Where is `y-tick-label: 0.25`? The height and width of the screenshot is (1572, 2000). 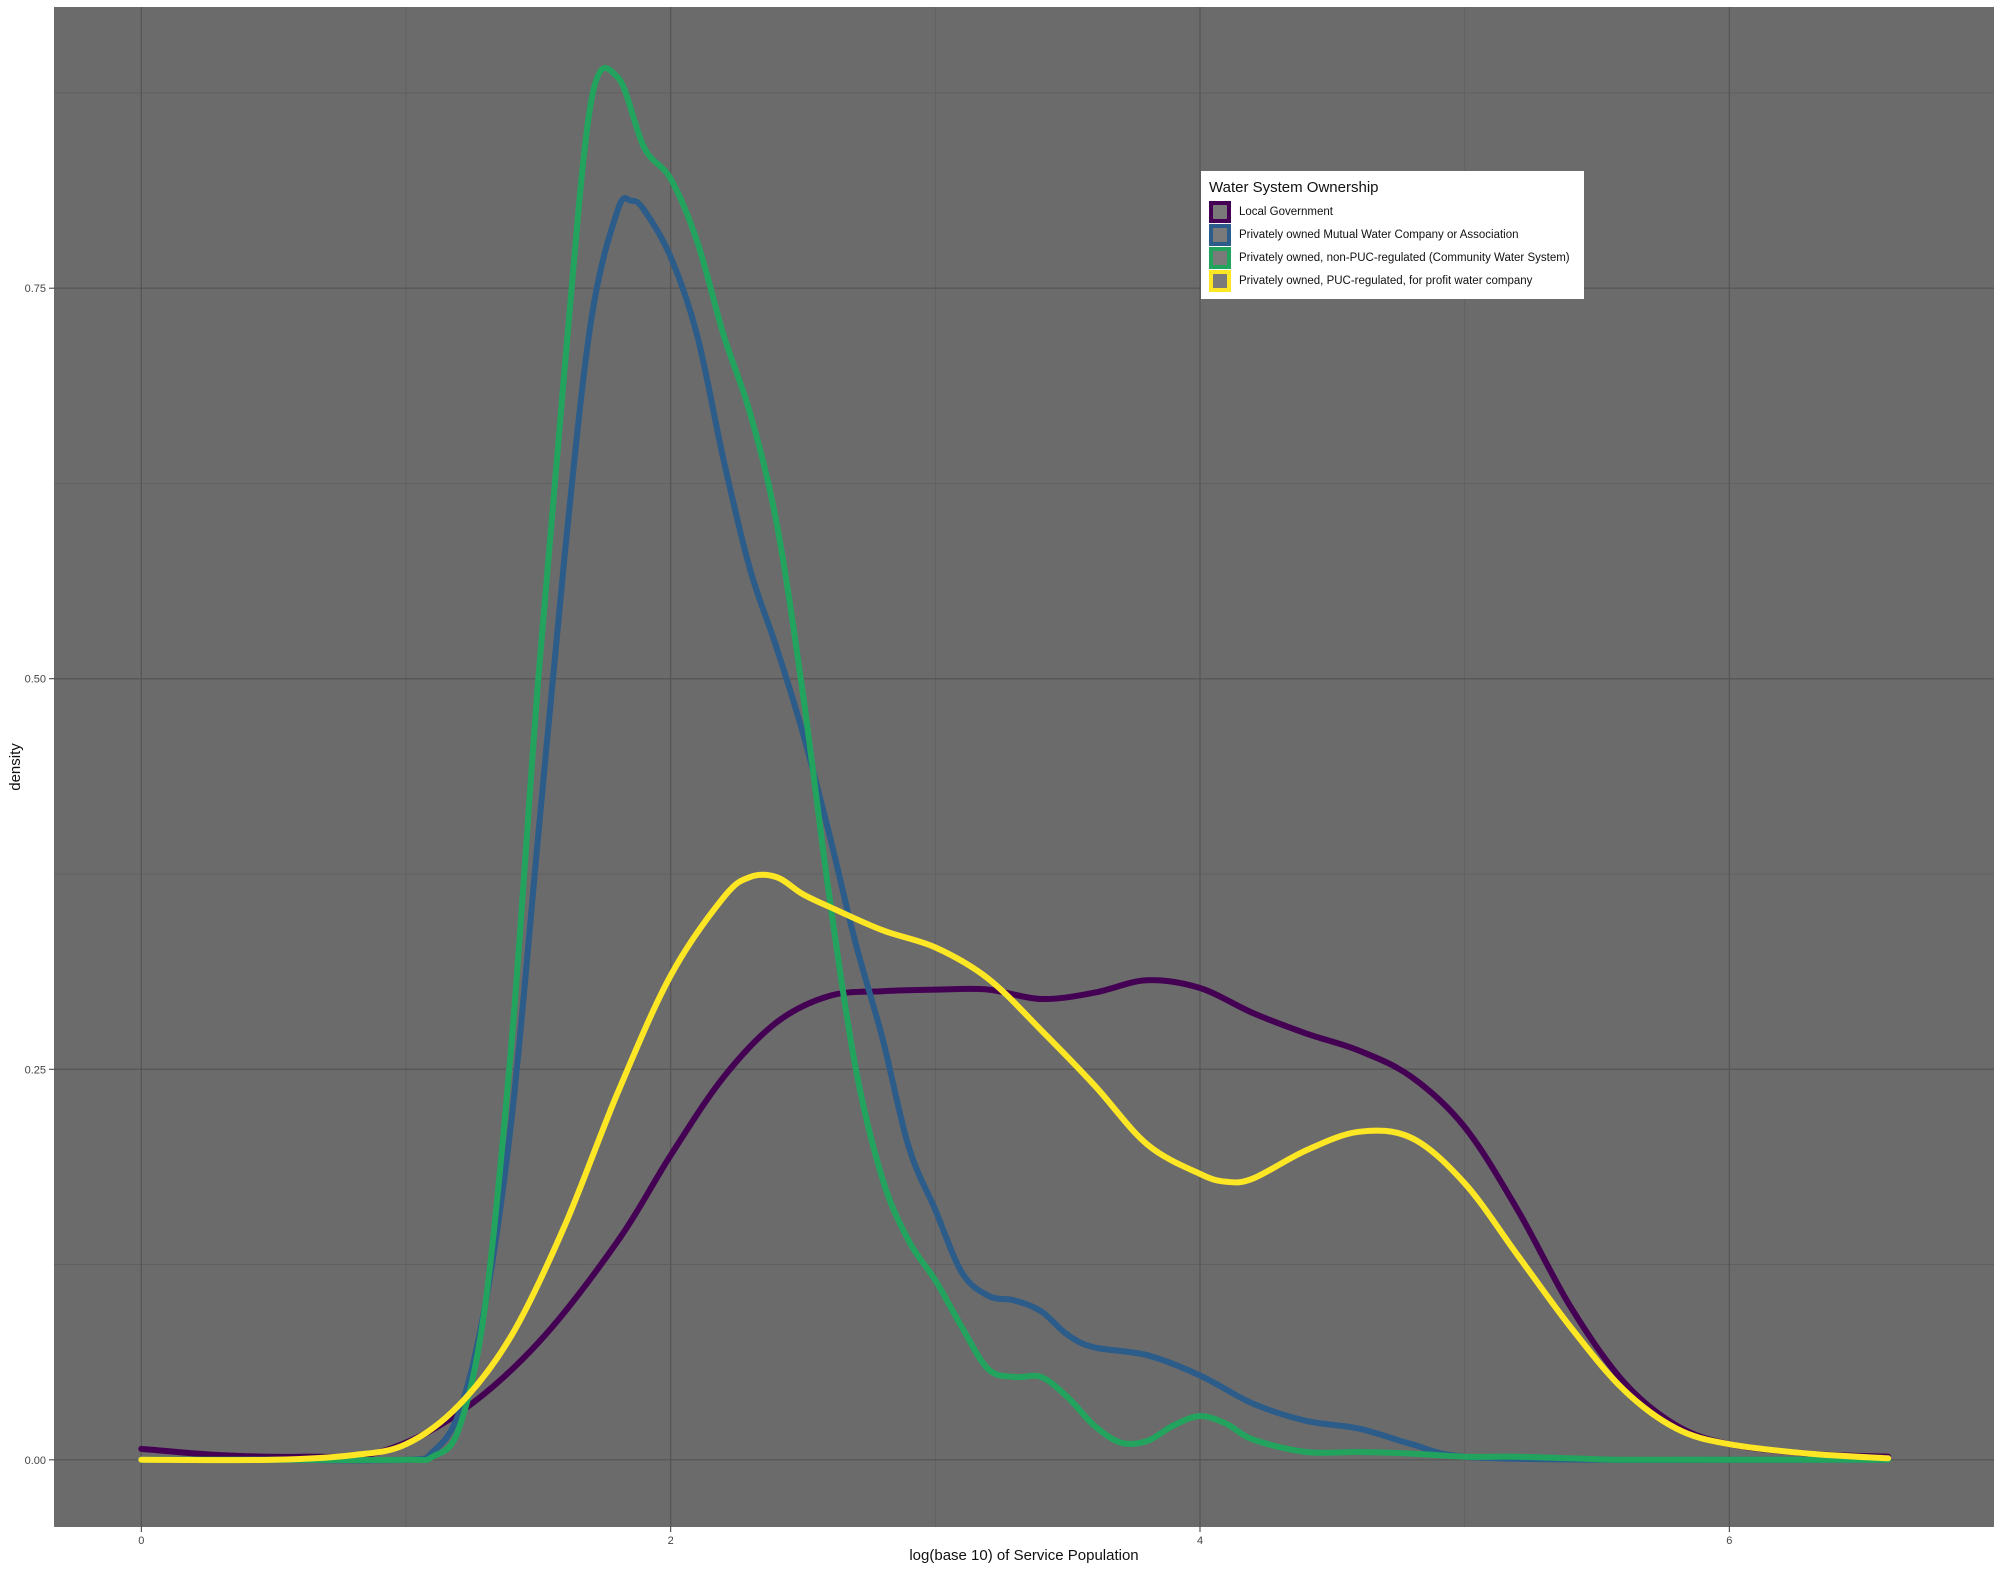
y-tick-label: 0.25 is located at coordinates (35, 1070).